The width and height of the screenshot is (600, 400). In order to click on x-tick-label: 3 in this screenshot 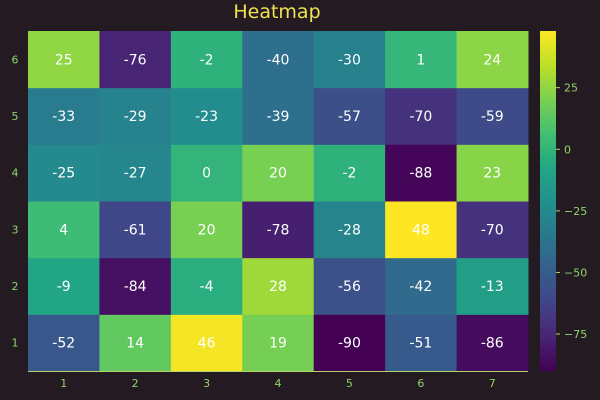, I will do `click(206, 383)`.